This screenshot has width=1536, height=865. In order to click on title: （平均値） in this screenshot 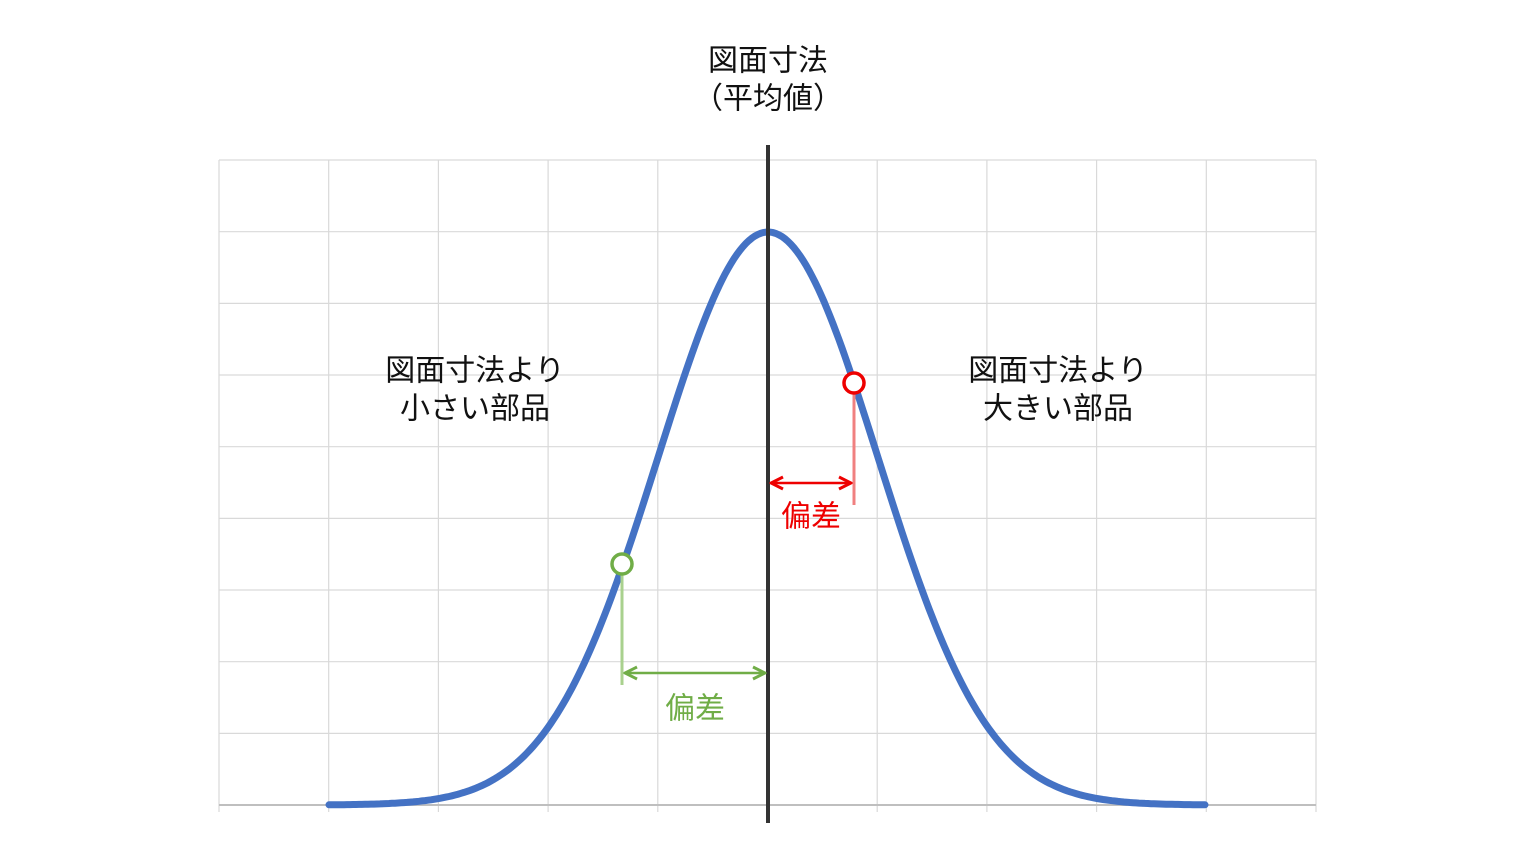, I will do `click(768, 99)`.